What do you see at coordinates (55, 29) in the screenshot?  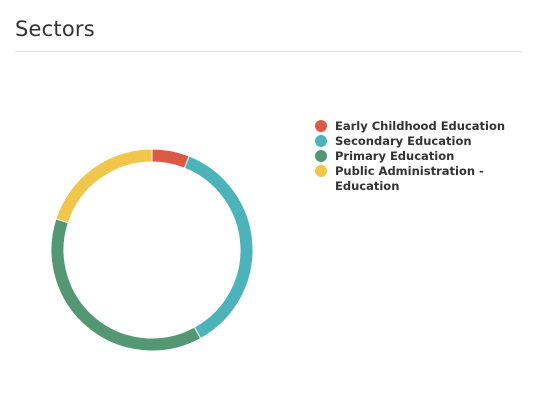 I see `section-title: Sectors` at bounding box center [55, 29].